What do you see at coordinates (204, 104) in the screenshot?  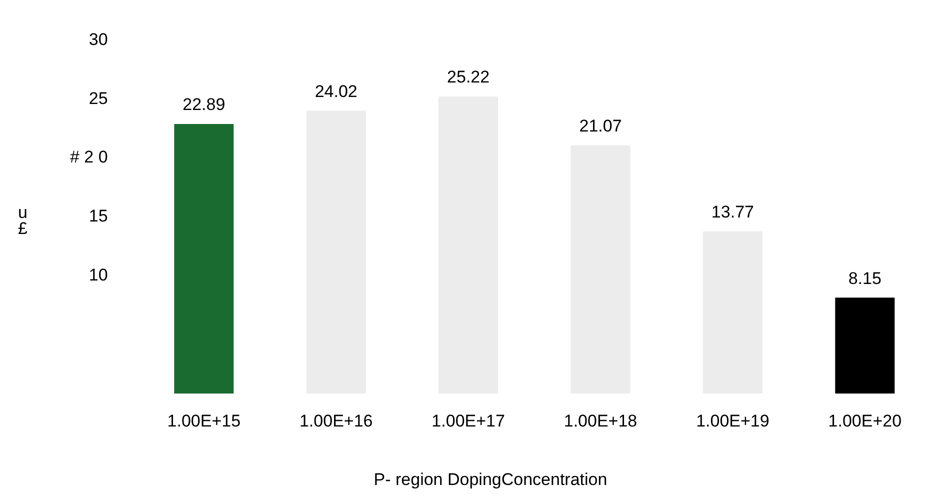 I see `data-label: 22.89` at bounding box center [204, 104].